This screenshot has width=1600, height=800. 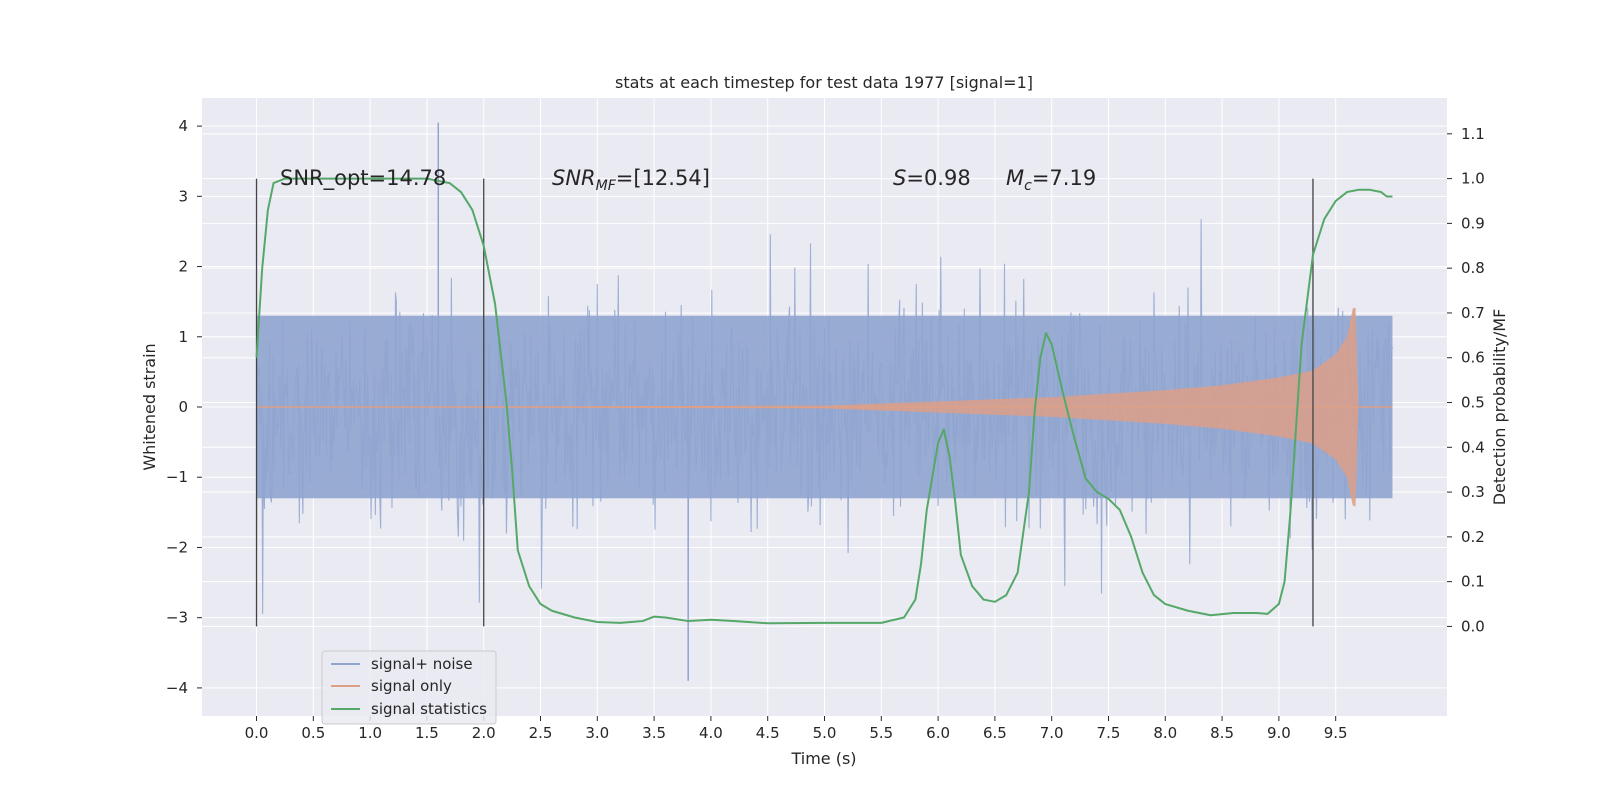 What do you see at coordinates (1499, 407) in the screenshot?
I see `y-axis-right-label: Detection probability/MF` at bounding box center [1499, 407].